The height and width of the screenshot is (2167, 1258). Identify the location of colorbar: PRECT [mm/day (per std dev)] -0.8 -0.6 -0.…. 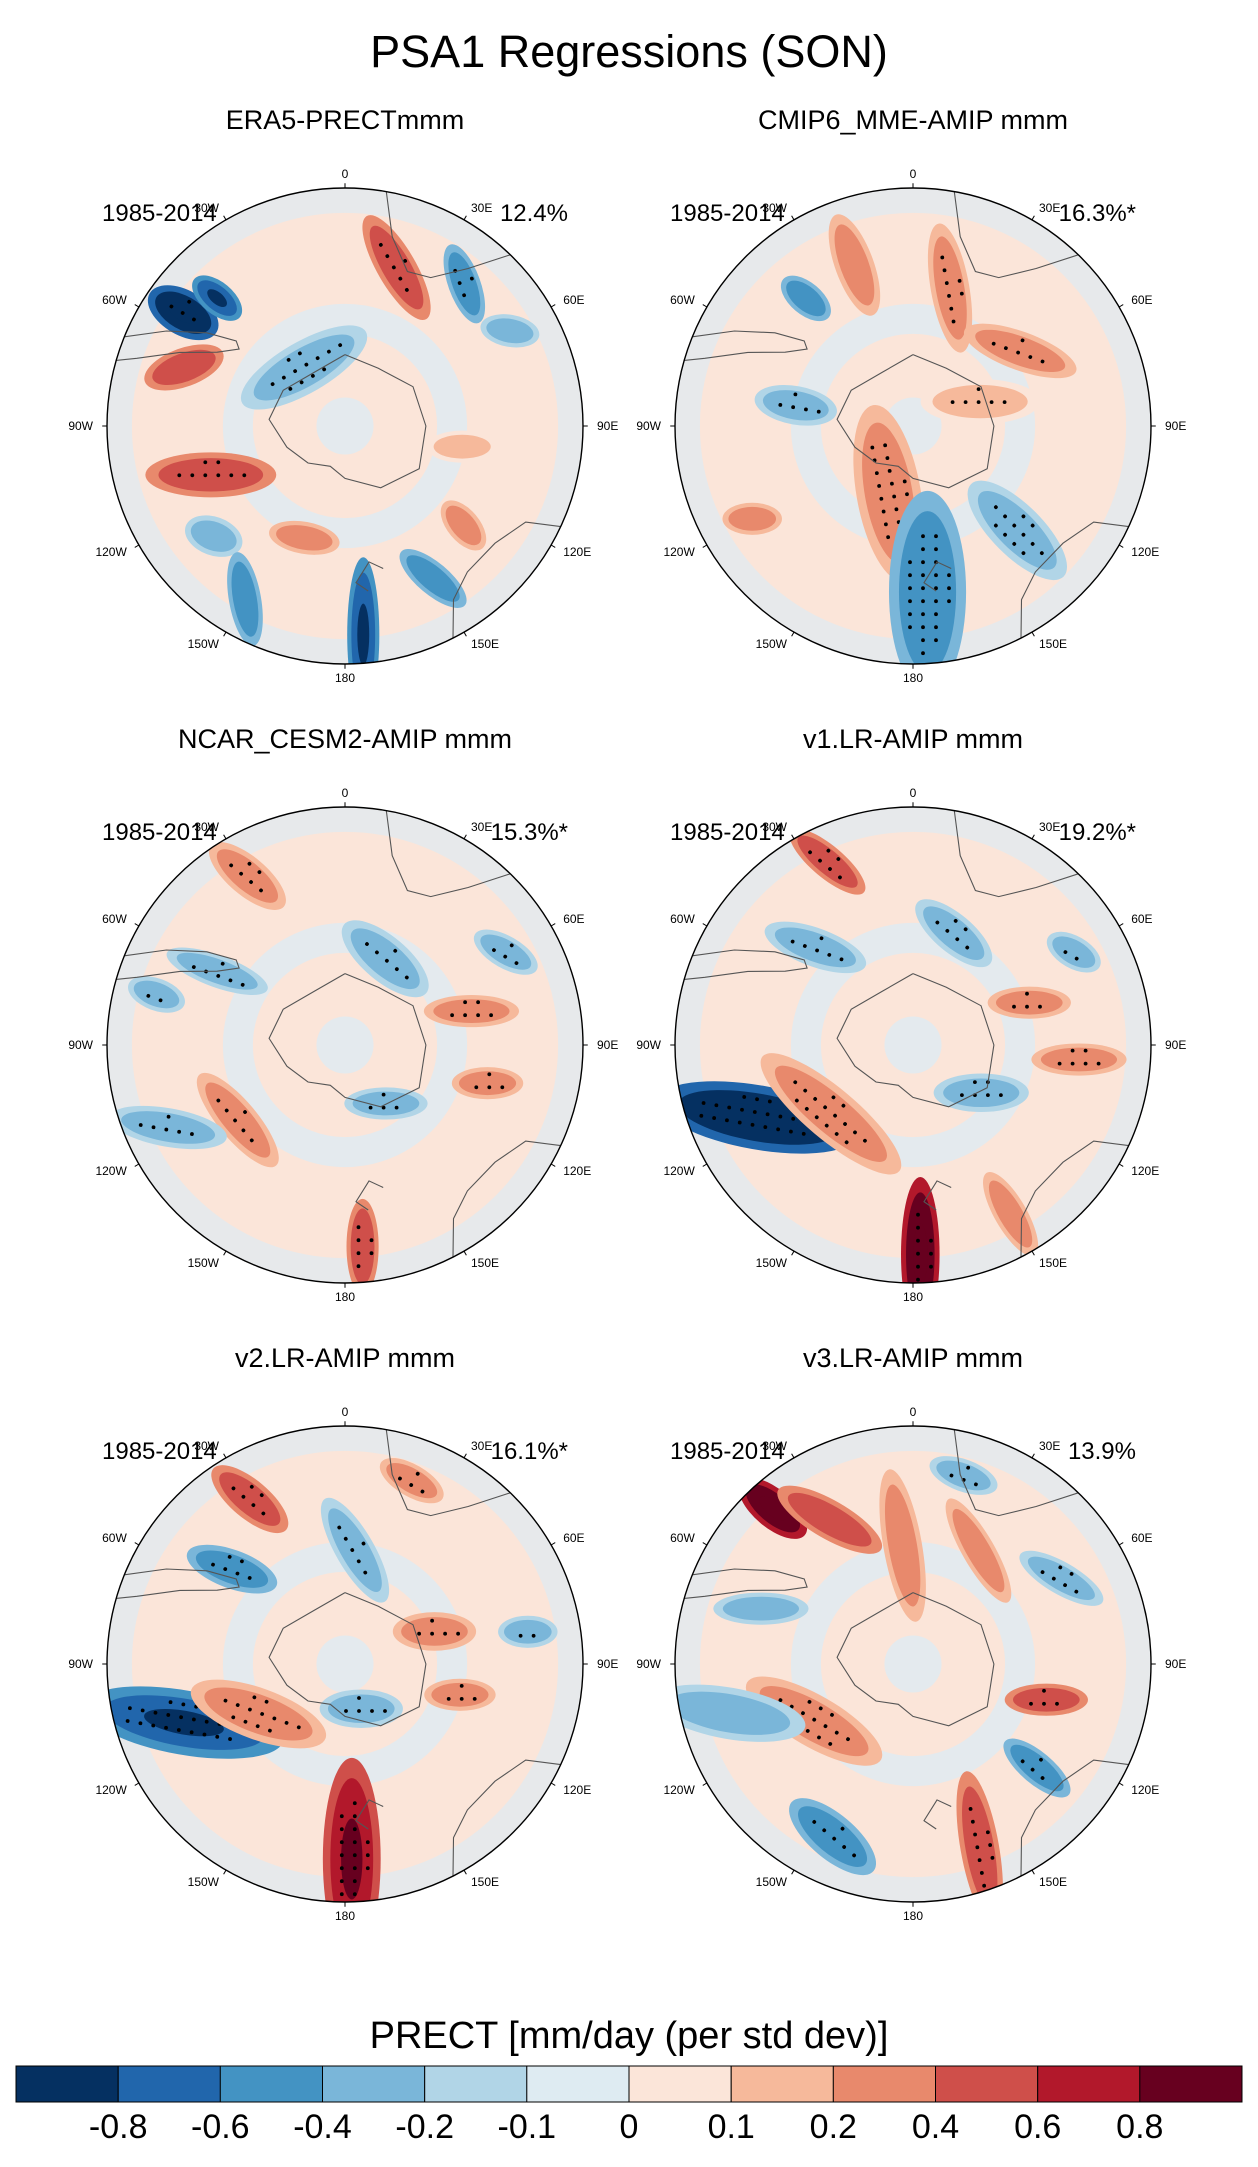
(629, 2080).